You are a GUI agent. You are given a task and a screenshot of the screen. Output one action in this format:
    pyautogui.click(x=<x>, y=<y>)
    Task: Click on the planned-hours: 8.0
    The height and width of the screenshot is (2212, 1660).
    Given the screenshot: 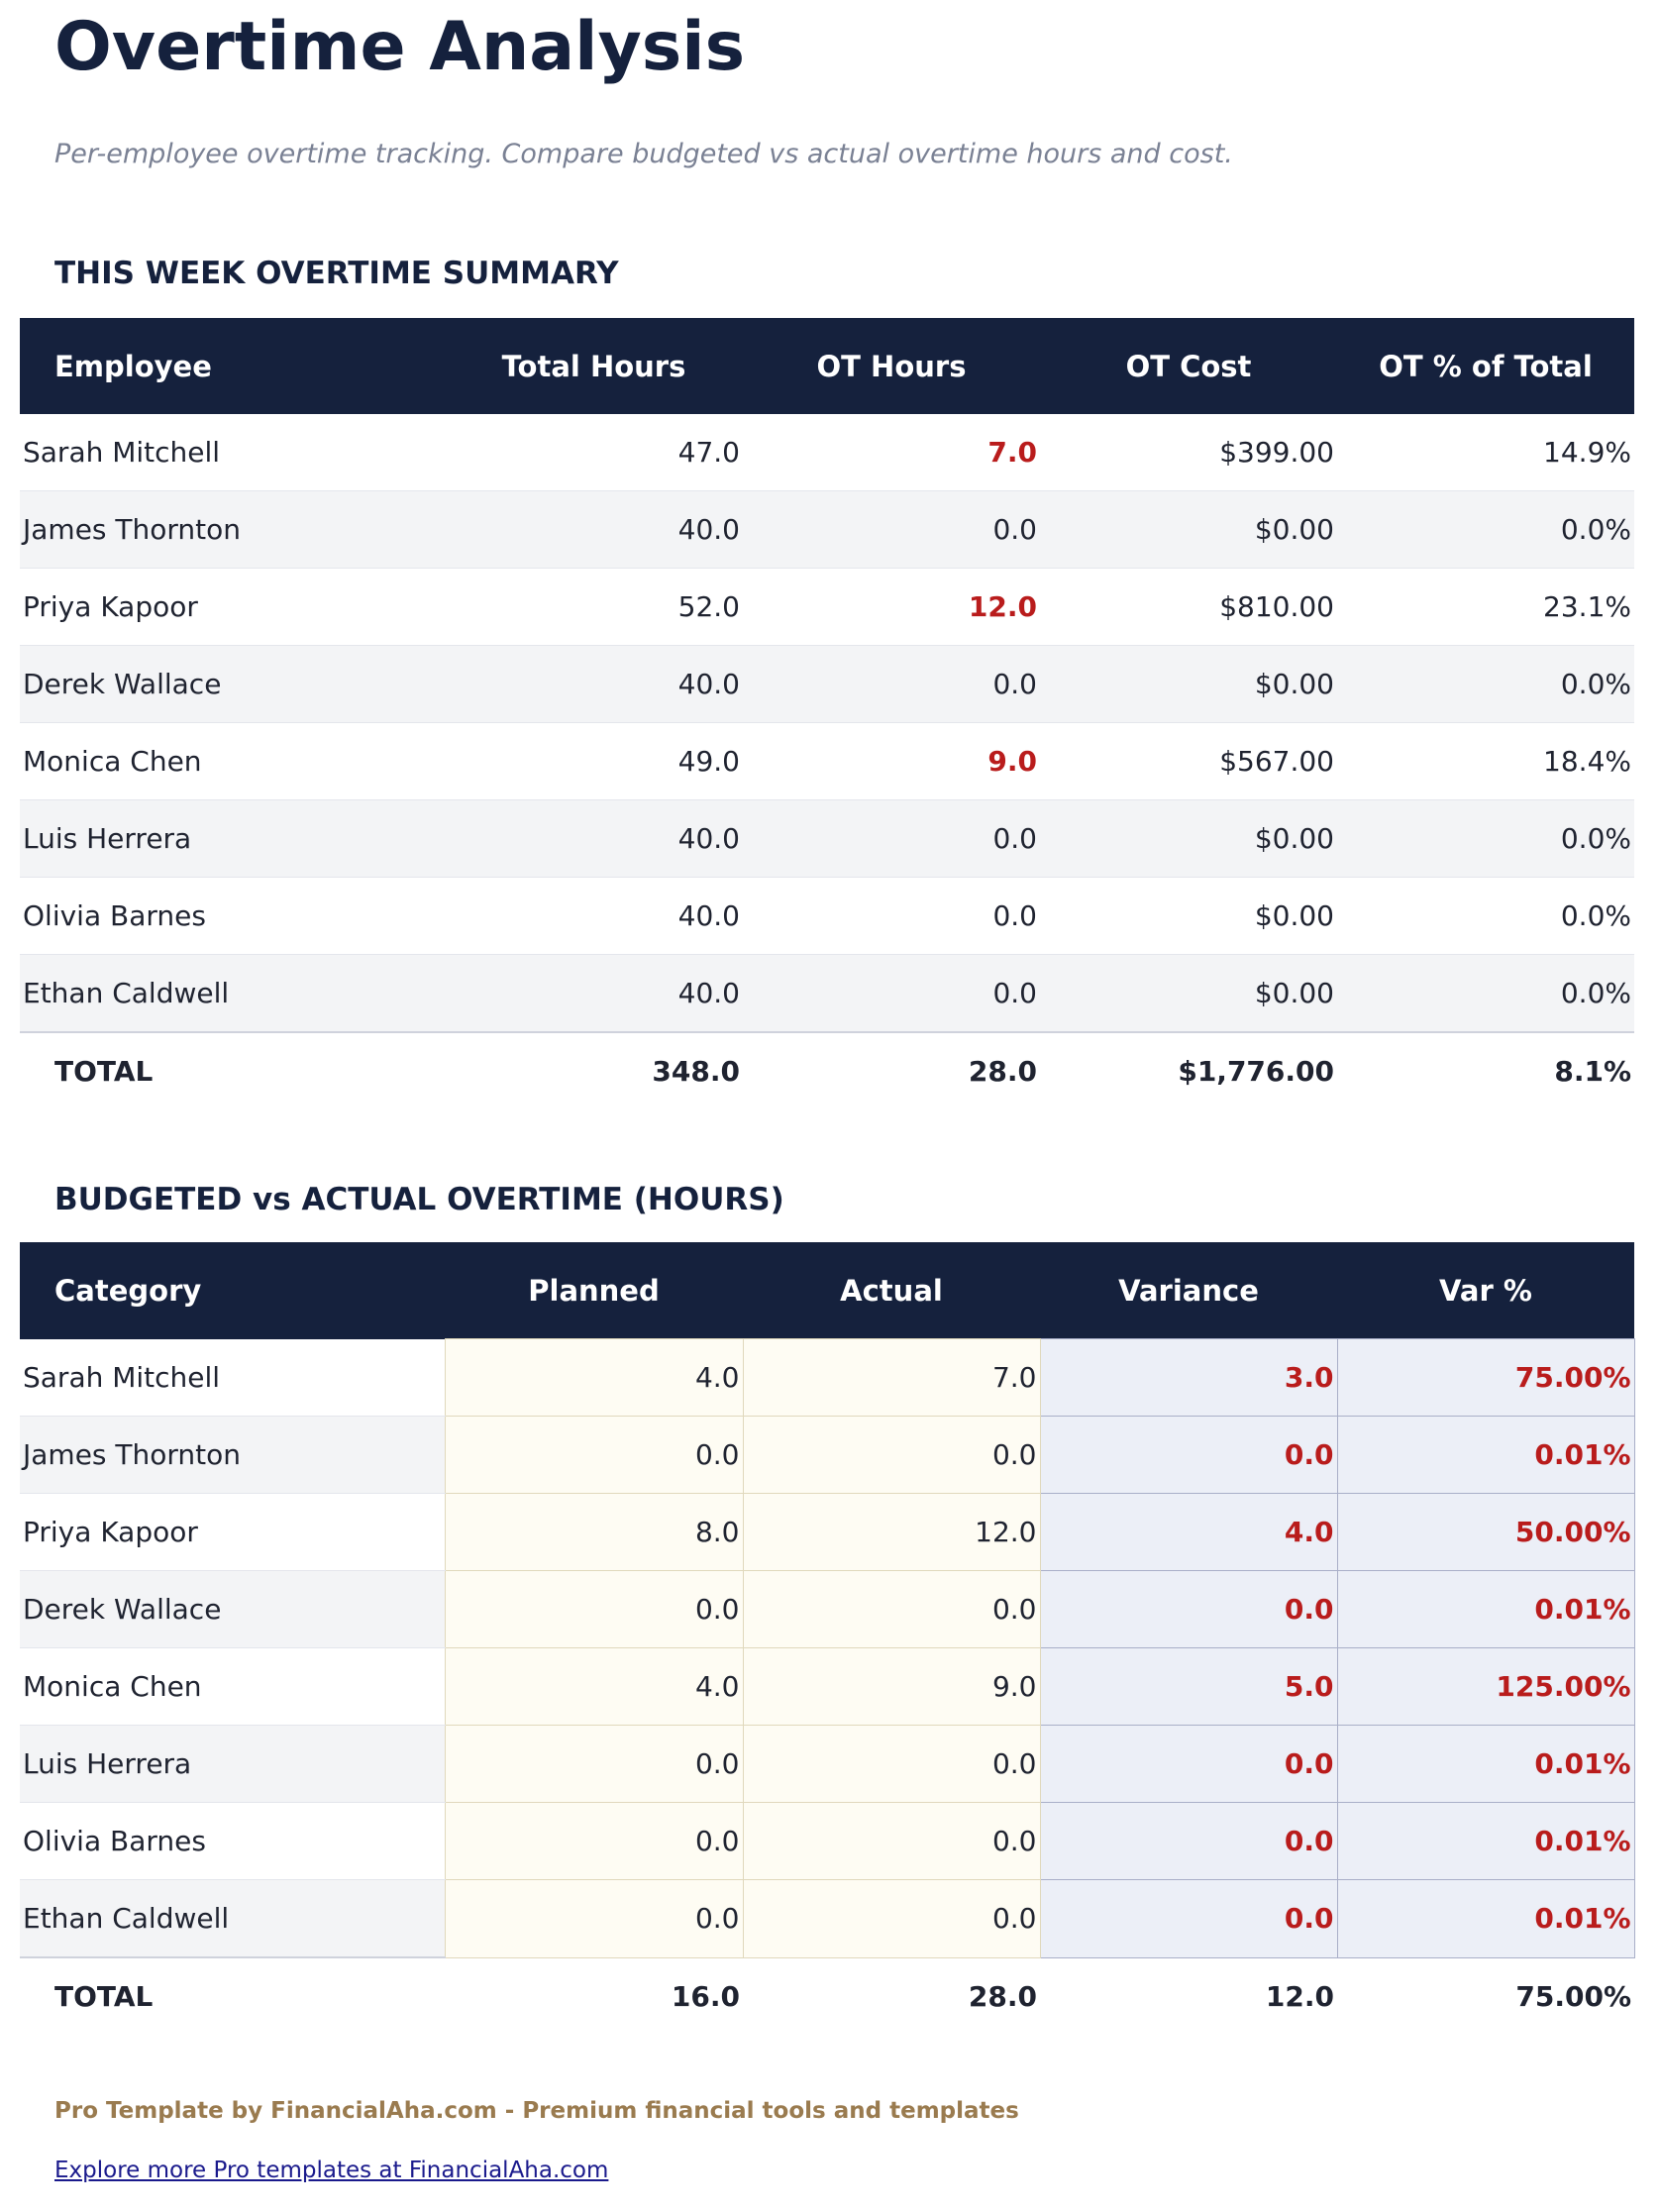 What is the action you would take?
    pyautogui.click(x=594, y=1532)
    